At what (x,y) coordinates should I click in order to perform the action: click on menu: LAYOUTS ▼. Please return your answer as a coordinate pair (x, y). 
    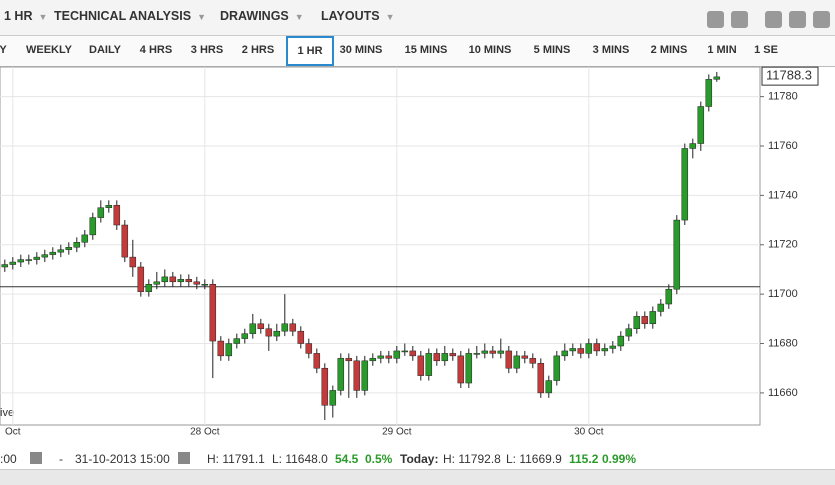
    Looking at the image, I should click on (358, 16).